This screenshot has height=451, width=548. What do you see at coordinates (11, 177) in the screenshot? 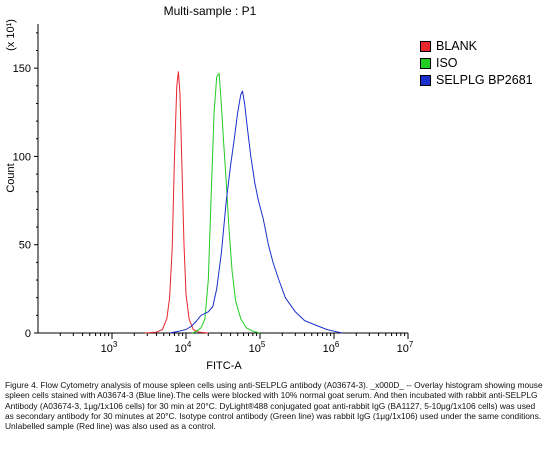
I see `y-axis-label: Count` at bounding box center [11, 177].